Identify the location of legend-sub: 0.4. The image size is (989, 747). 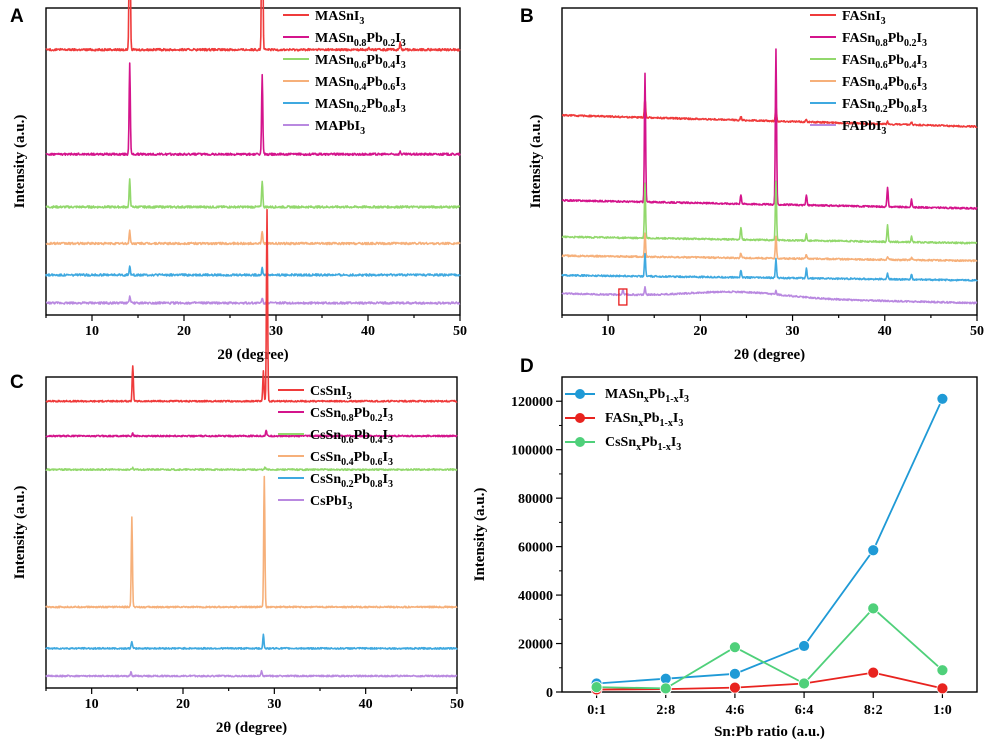
(881, 87).